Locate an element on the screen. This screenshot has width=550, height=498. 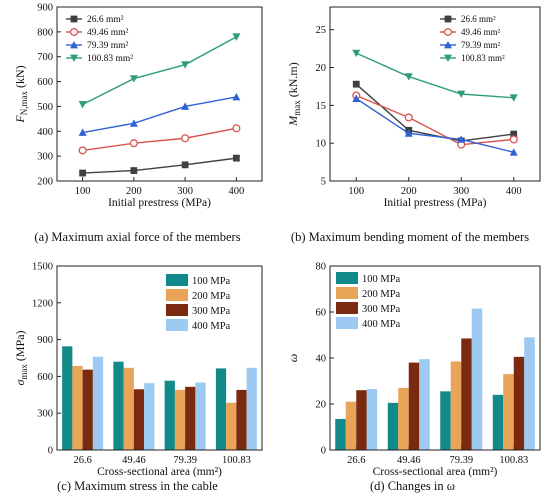
chart-a-y-tick-label: 300 is located at coordinates (45, 157).